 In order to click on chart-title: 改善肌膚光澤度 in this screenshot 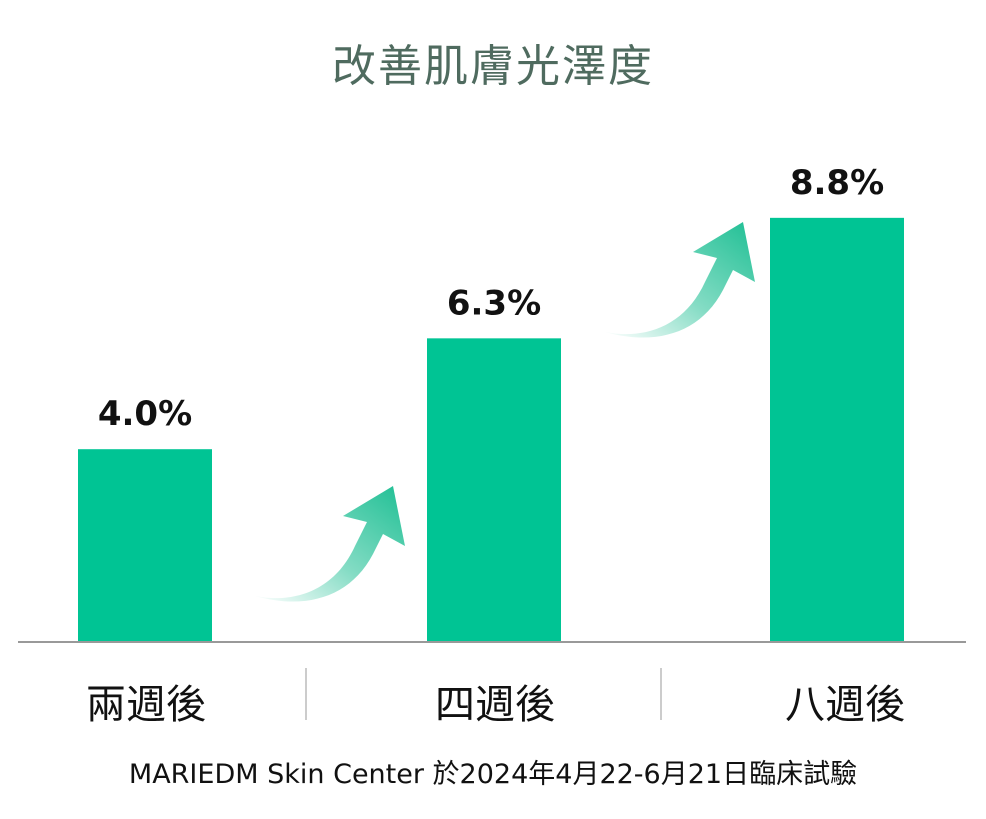, I will do `click(493, 66)`.